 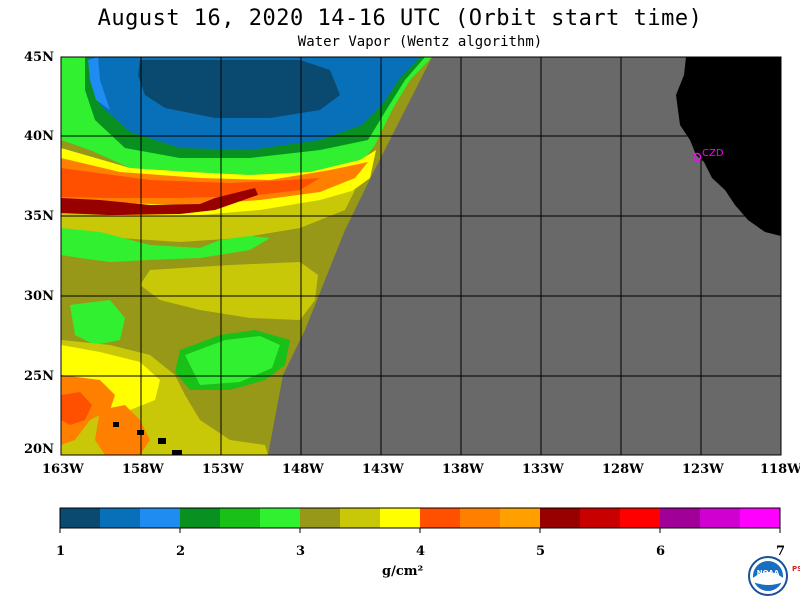 What do you see at coordinates (697, 157) in the screenshot?
I see `station-marker` at bounding box center [697, 157].